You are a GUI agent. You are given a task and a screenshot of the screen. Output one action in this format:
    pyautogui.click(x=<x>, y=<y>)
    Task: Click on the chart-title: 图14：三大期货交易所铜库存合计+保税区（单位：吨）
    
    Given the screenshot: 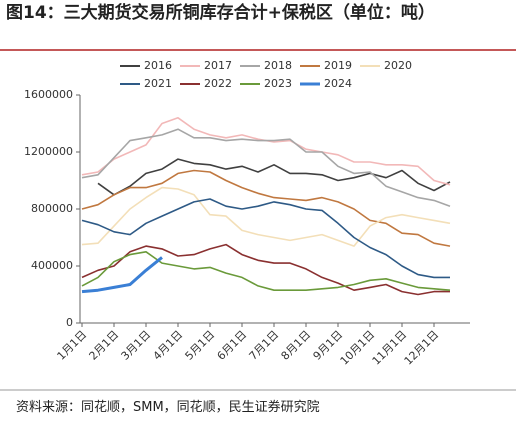 What is the action you would take?
    pyautogui.click(x=220, y=13)
    